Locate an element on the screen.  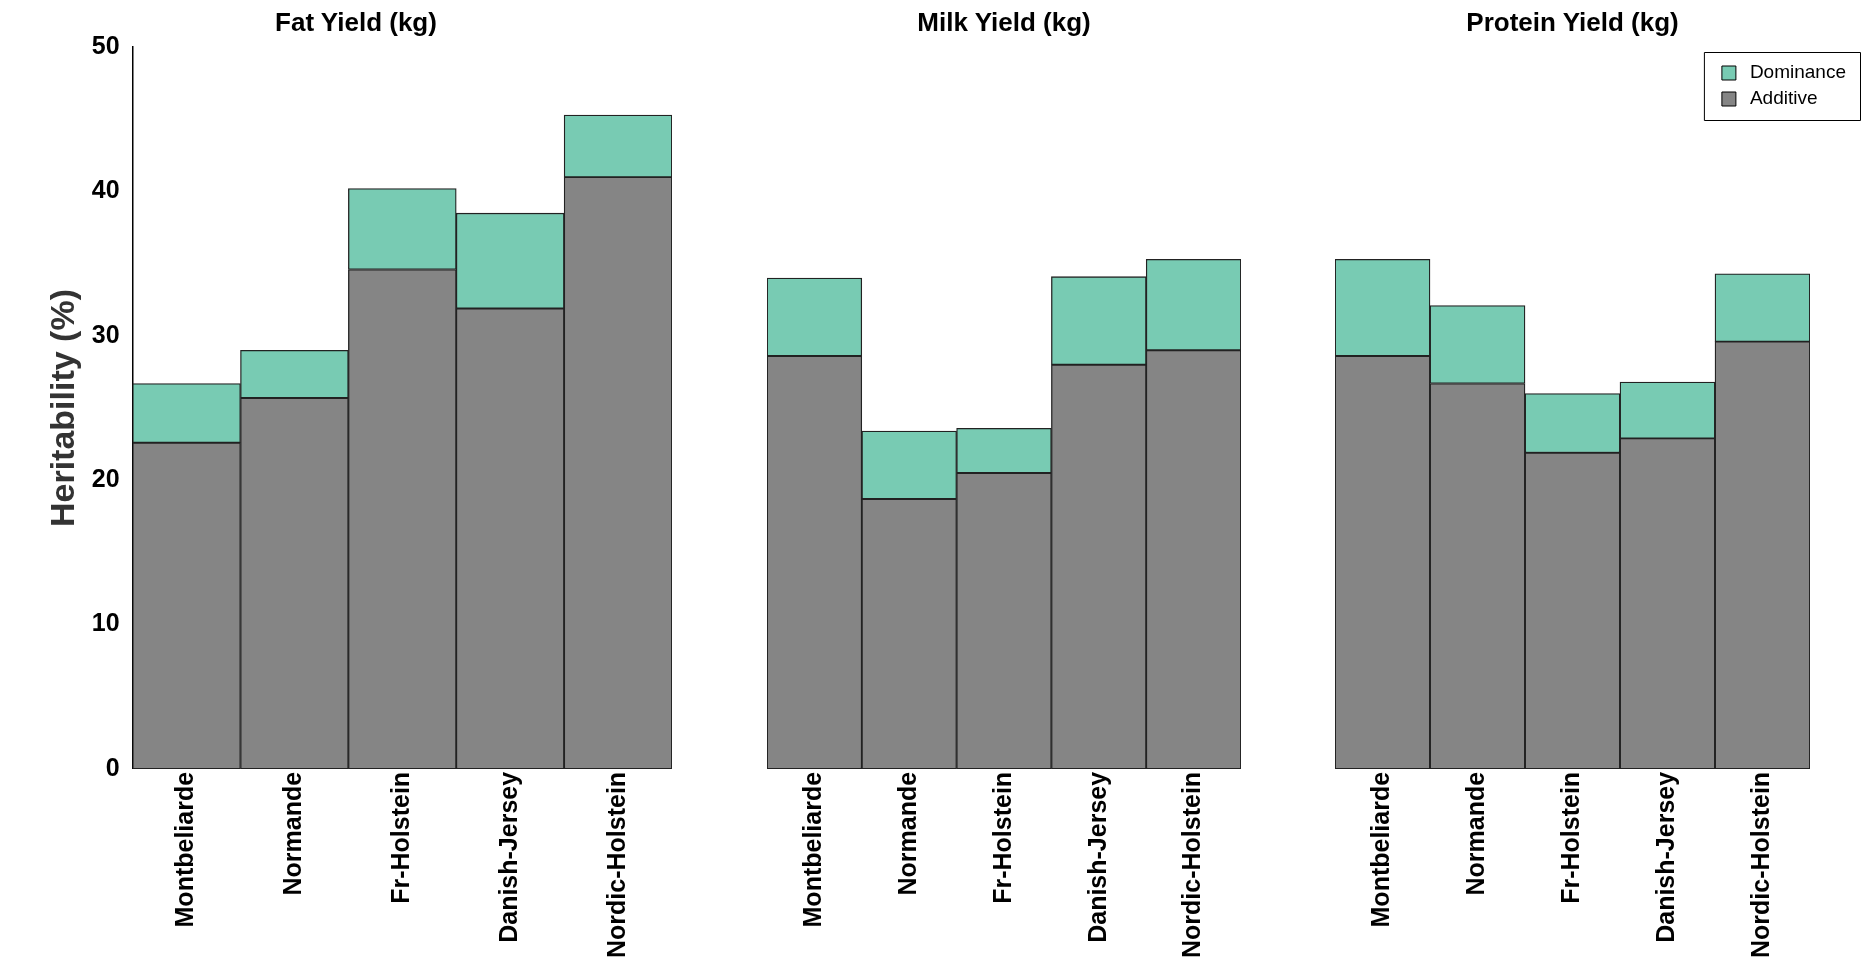
y-tick-label: 30 is located at coordinates (105, 333).